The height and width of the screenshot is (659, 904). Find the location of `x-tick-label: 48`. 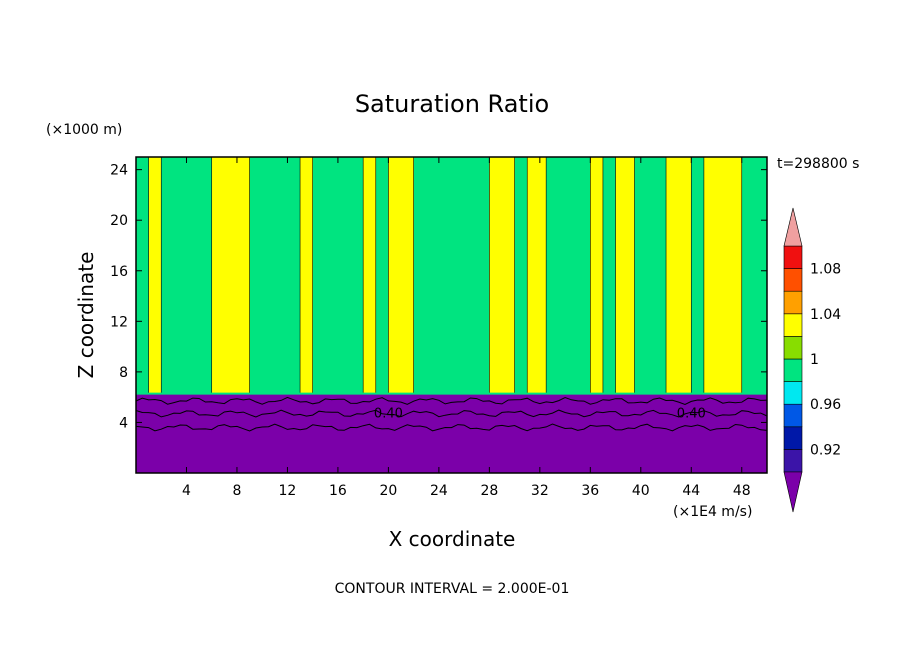

x-tick-label: 48 is located at coordinates (742, 491).